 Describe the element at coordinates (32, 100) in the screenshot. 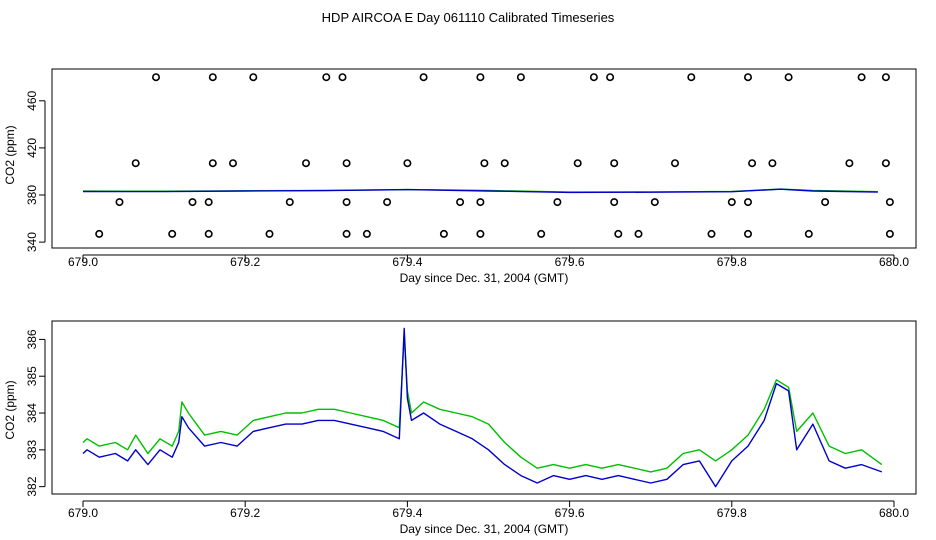

I see `y-tick-label: 460` at that location.